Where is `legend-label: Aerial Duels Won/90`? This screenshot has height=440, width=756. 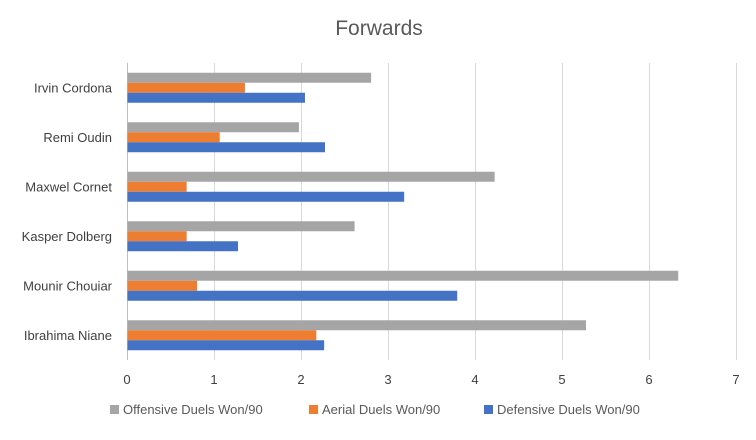 legend-label: Aerial Duels Won/90 is located at coordinates (381, 409).